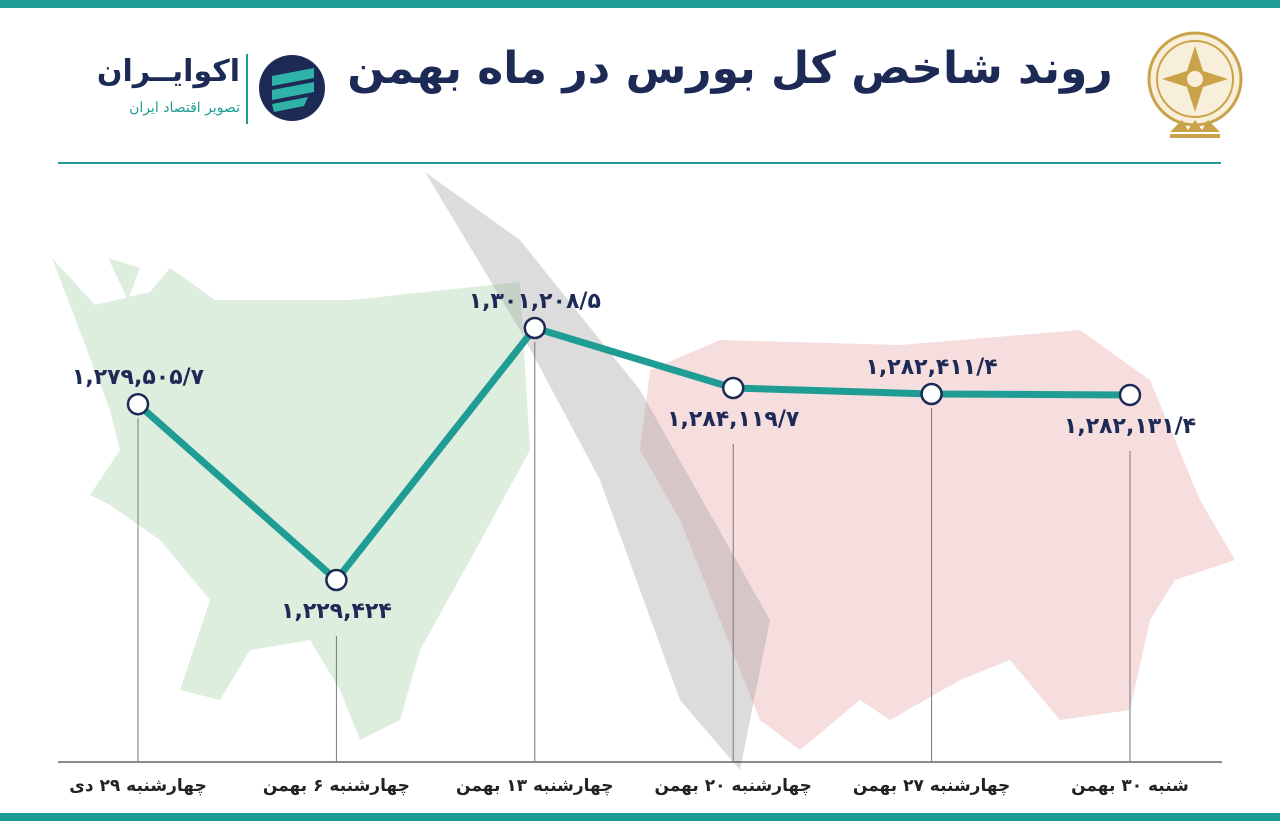 This screenshot has height=821, width=1280. What do you see at coordinates (336, 611) in the screenshot?
I see `data-label: ۱,۲۲۹,۴۲۴` at bounding box center [336, 611].